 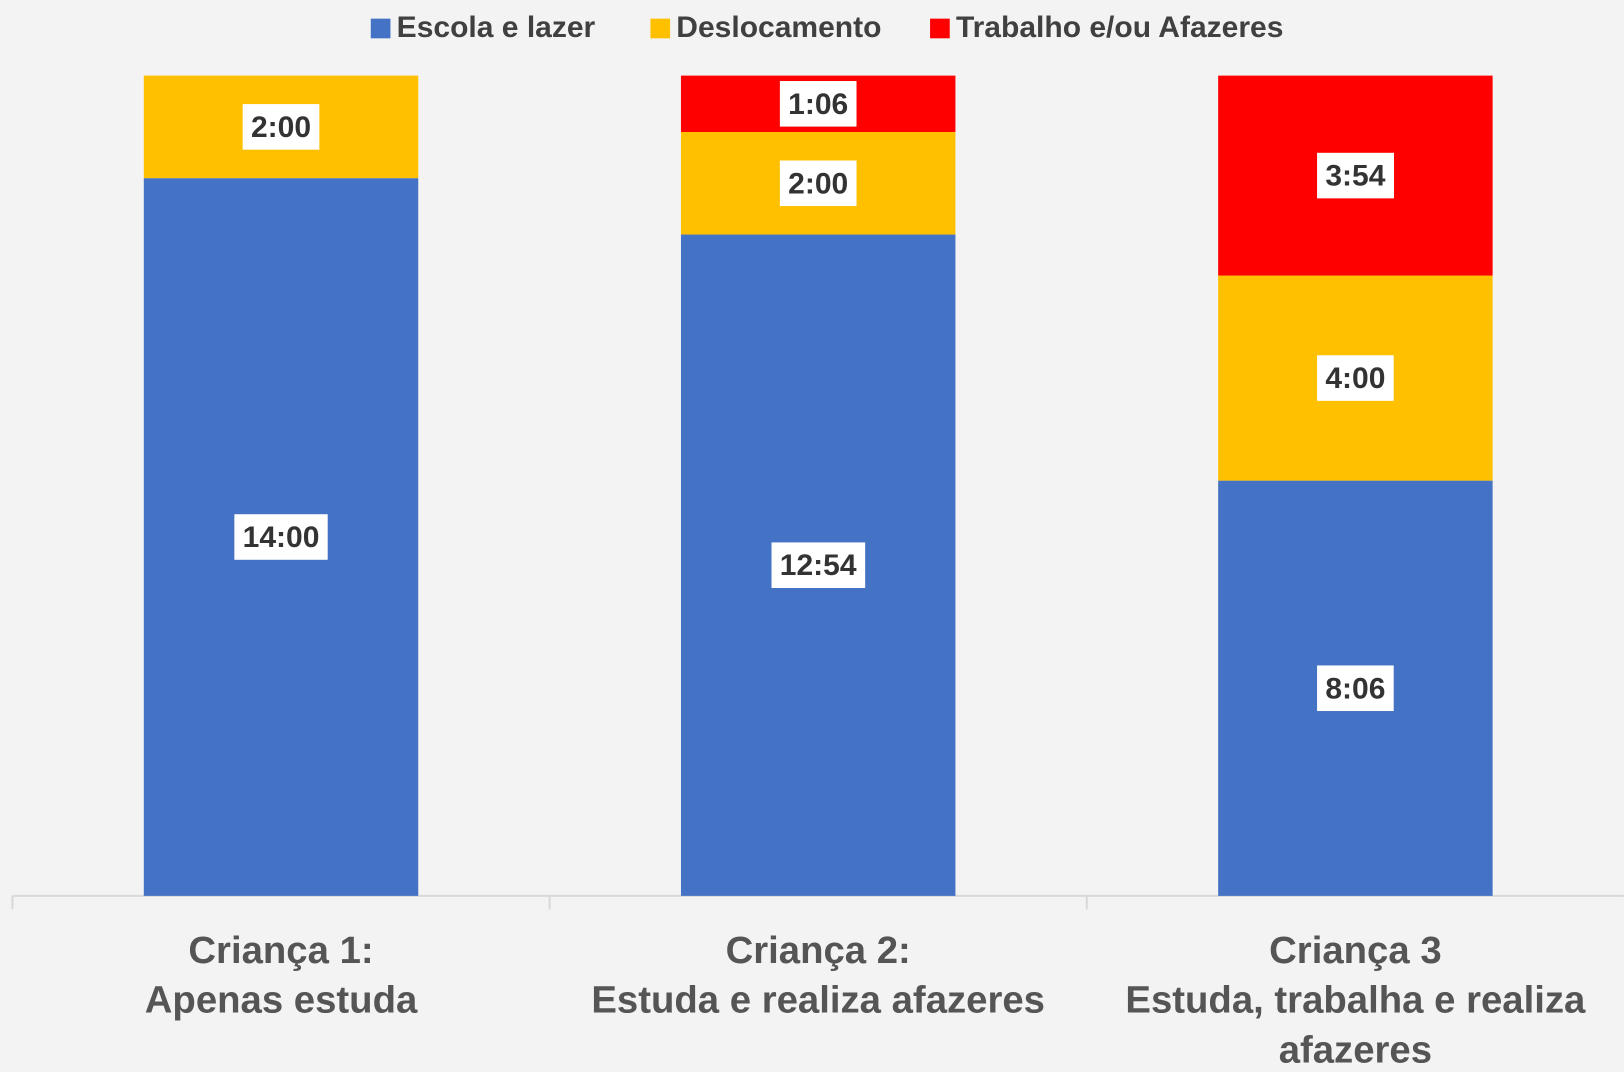 I want to click on data-label-text: 14:00, so click(x=281, y=537).